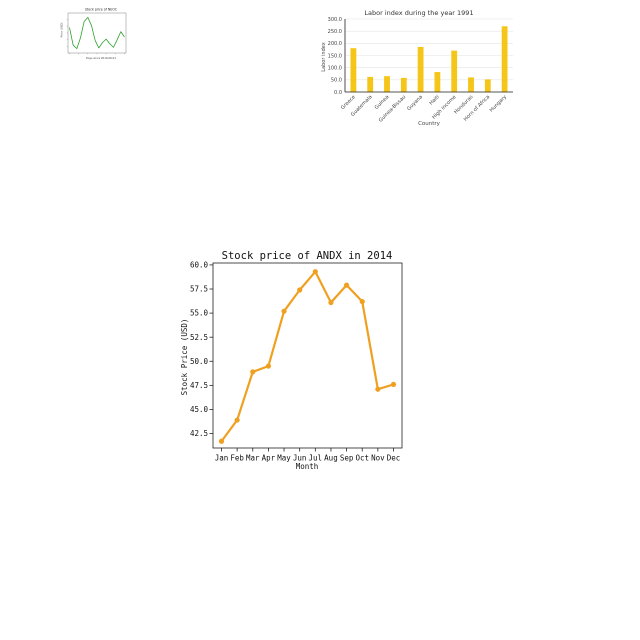  What do you see at coordinates (237, 458) in the screenshot?
I see `andx-x-tick-label: Feb` at bounding box center [237, 458].